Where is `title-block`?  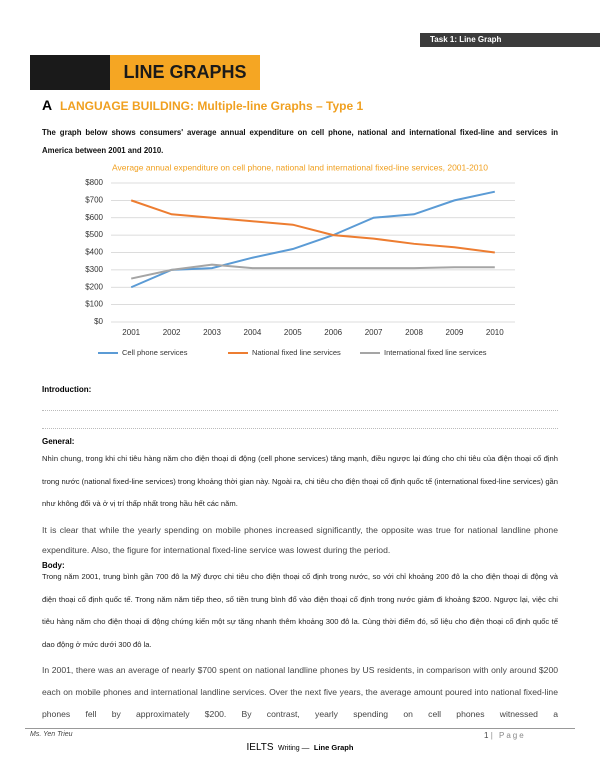
title-block is located at coordinates (70, 72).